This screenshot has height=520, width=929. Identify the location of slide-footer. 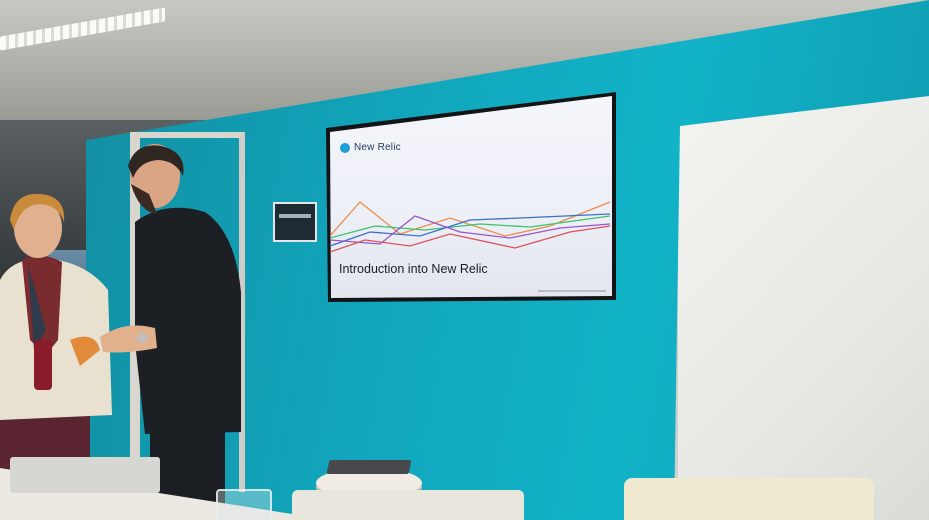
(572, 291).